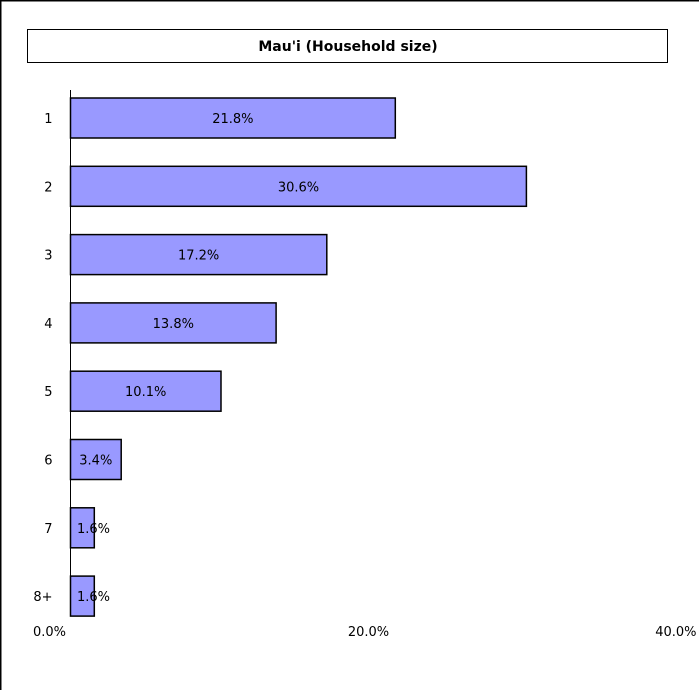 This screenshot has height=690, width=699. Describe the element at coordinates (49, 632) in the screenshot. I see `x-tick-label: 0.0%` at that location.